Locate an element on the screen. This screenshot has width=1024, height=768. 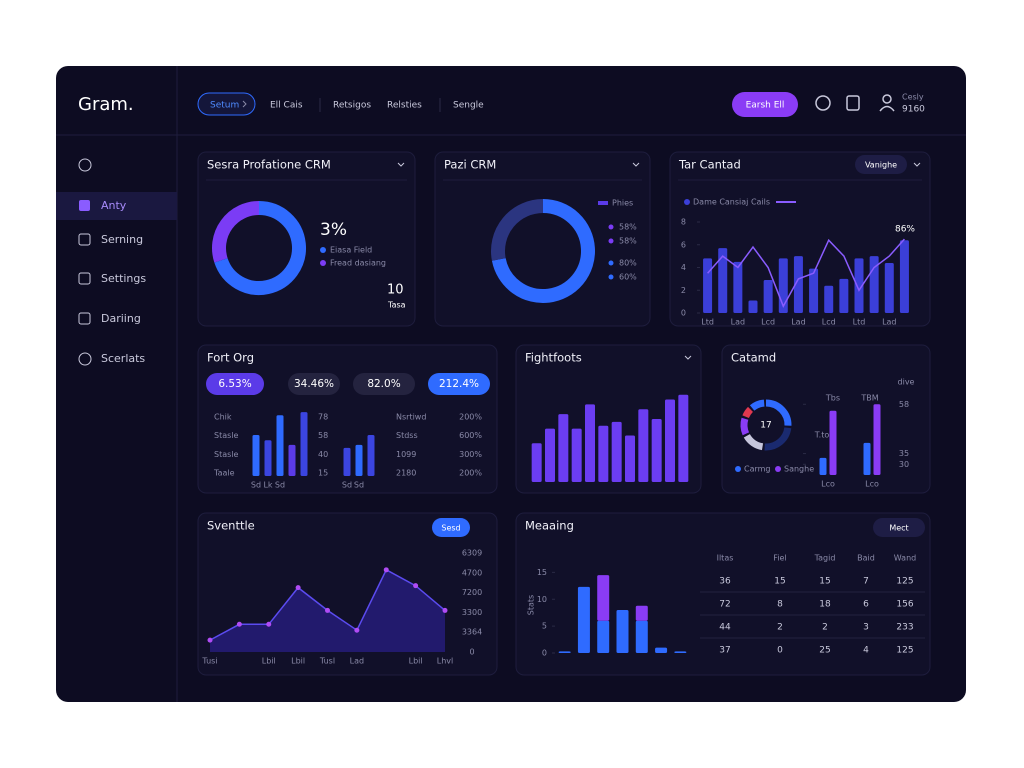
x-tick-label: Lco is located at coordinates (828, 484).